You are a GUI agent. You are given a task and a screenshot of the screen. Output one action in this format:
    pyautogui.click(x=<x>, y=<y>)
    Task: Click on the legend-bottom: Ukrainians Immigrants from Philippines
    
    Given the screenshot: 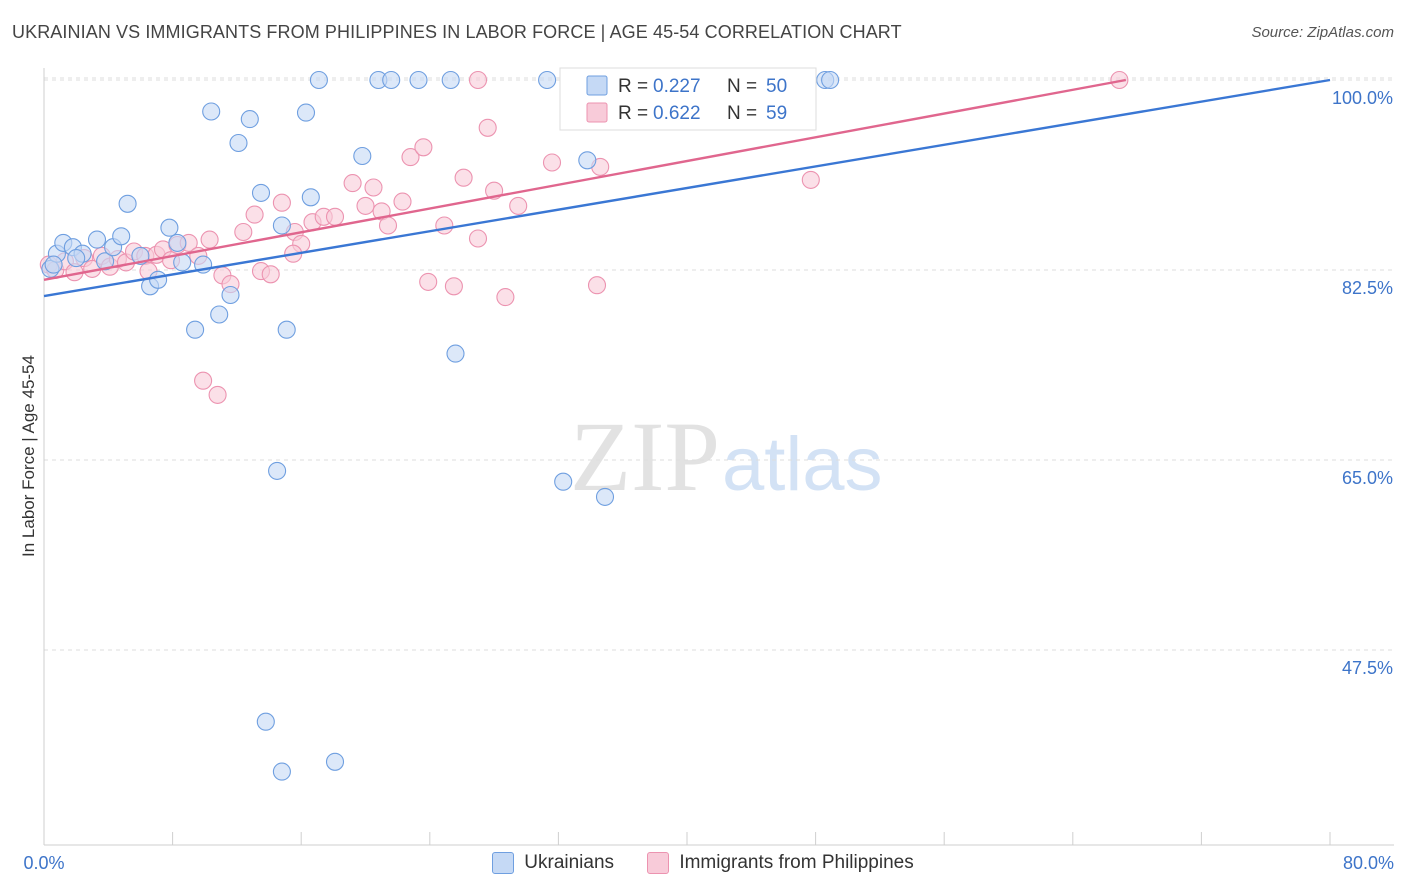 What is the action you would take?
    pyautogui.click(x=703, y=866)
    